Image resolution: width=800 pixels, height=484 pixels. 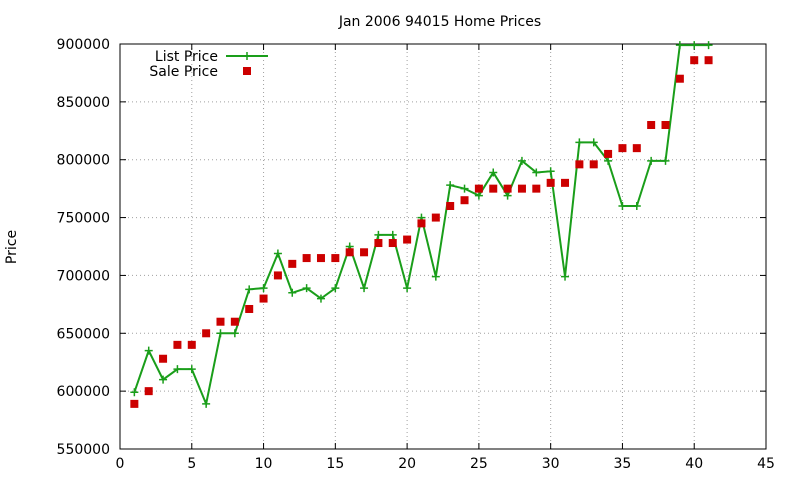 I want to click on legend-label: Sale Price, so click(x=183, y=72).